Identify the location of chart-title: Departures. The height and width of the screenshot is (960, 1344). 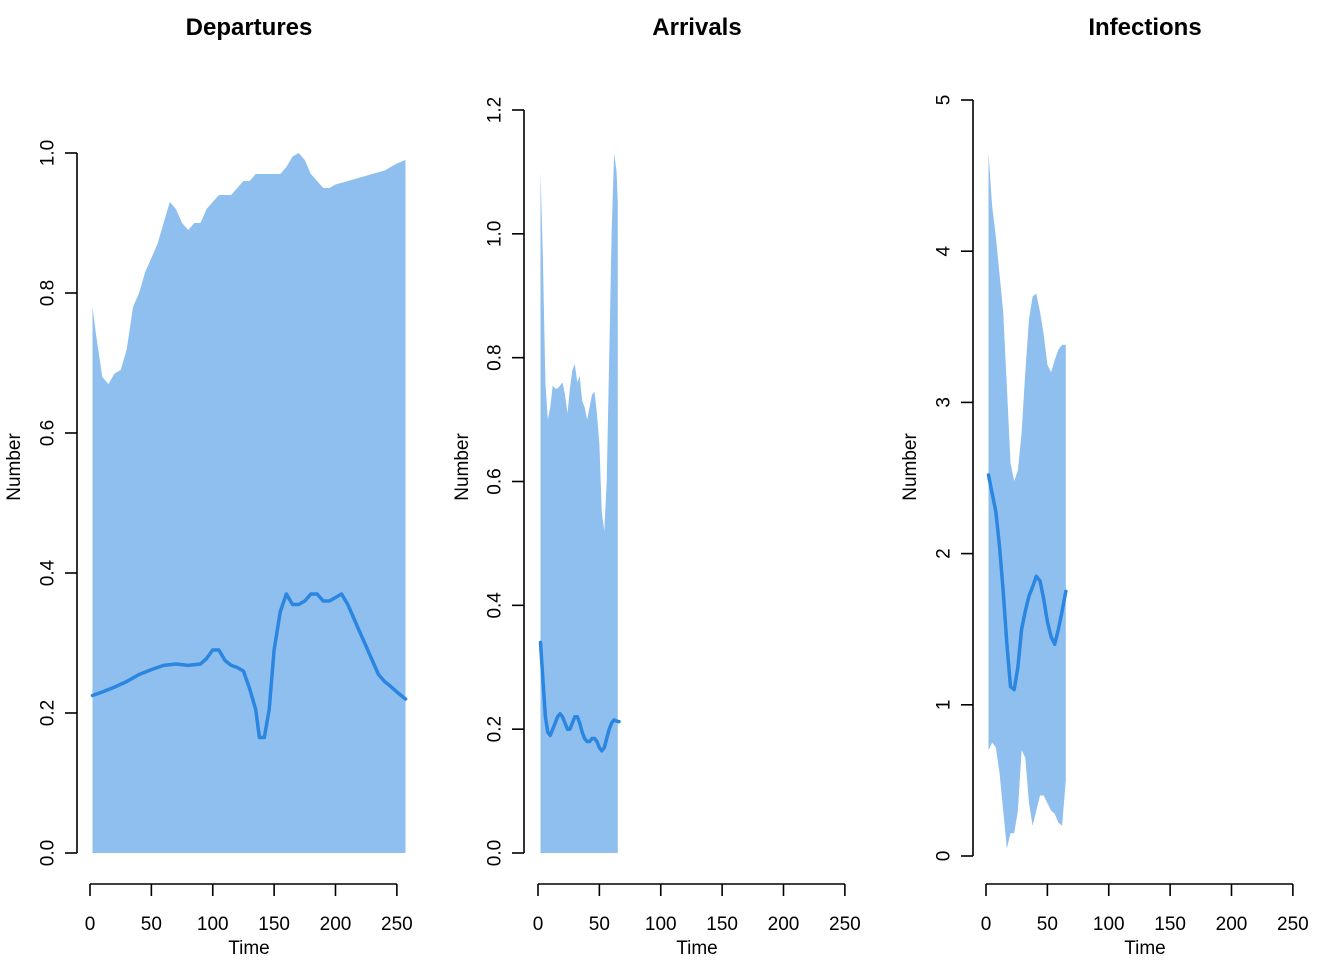
(249, 27).